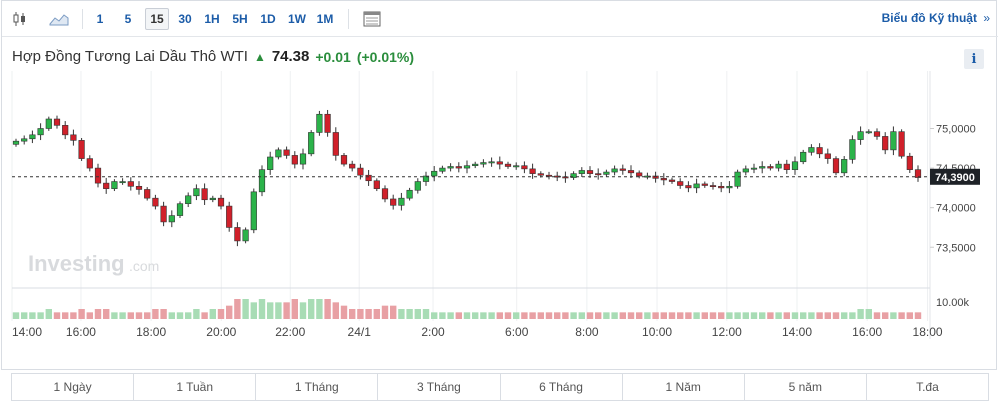 The image size is (1008, 405). Describe the element at coordinates (240, 19) in the screenshot. I see `interval-5h: 5H` at that location.